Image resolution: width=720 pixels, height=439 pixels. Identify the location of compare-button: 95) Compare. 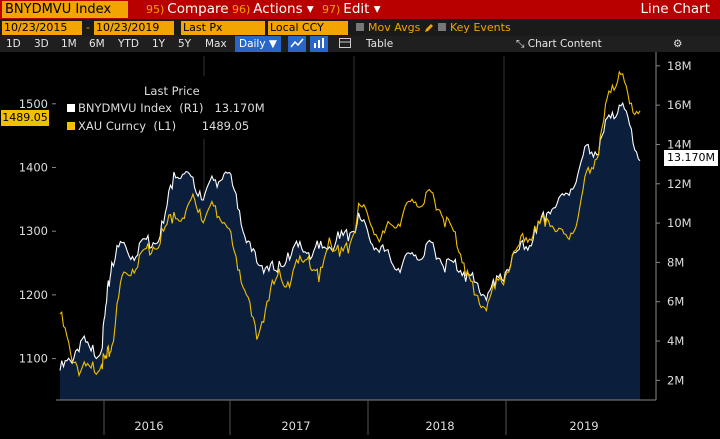
(187, 9).